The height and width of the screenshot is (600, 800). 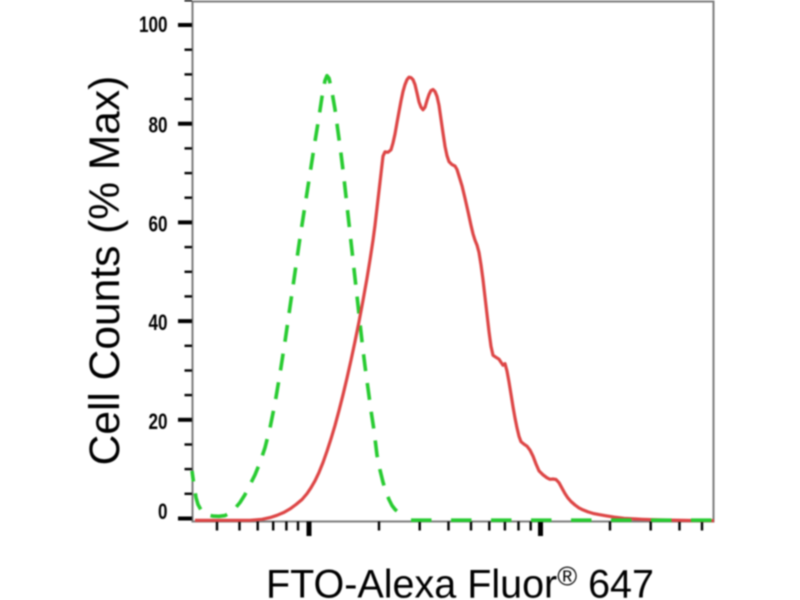 What do you see at coordinates (153, 24) in the screenshot?
I see `svg-text: 100` at bounding box center [153, 24].